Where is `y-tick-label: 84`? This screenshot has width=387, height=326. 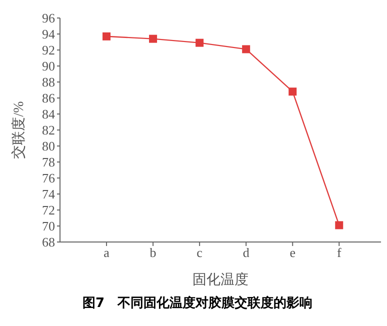 y-tick-label: 84 is located at coordinates (49, 114).